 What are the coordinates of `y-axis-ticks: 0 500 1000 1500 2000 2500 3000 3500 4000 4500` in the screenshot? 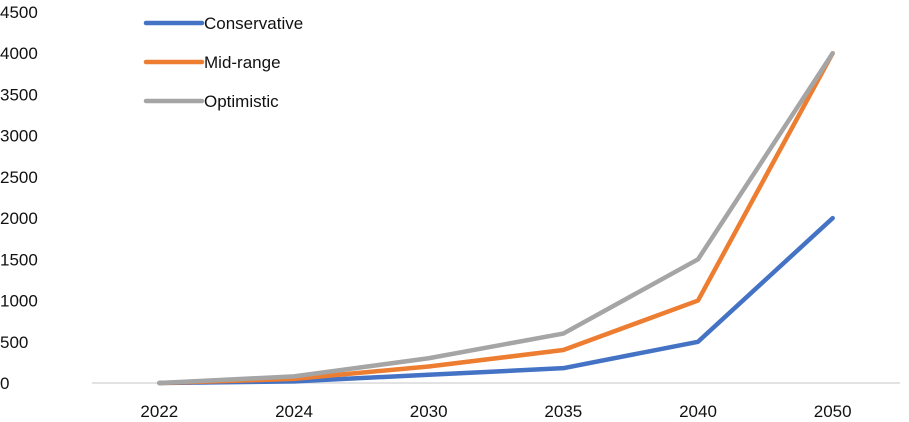 It's located at (19, 198).